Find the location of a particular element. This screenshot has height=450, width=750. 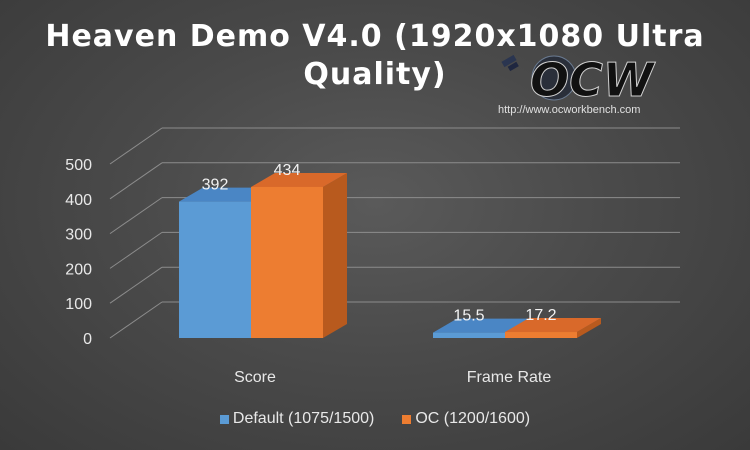

y-tick-label: 400 is located at coordinates (78, 200).